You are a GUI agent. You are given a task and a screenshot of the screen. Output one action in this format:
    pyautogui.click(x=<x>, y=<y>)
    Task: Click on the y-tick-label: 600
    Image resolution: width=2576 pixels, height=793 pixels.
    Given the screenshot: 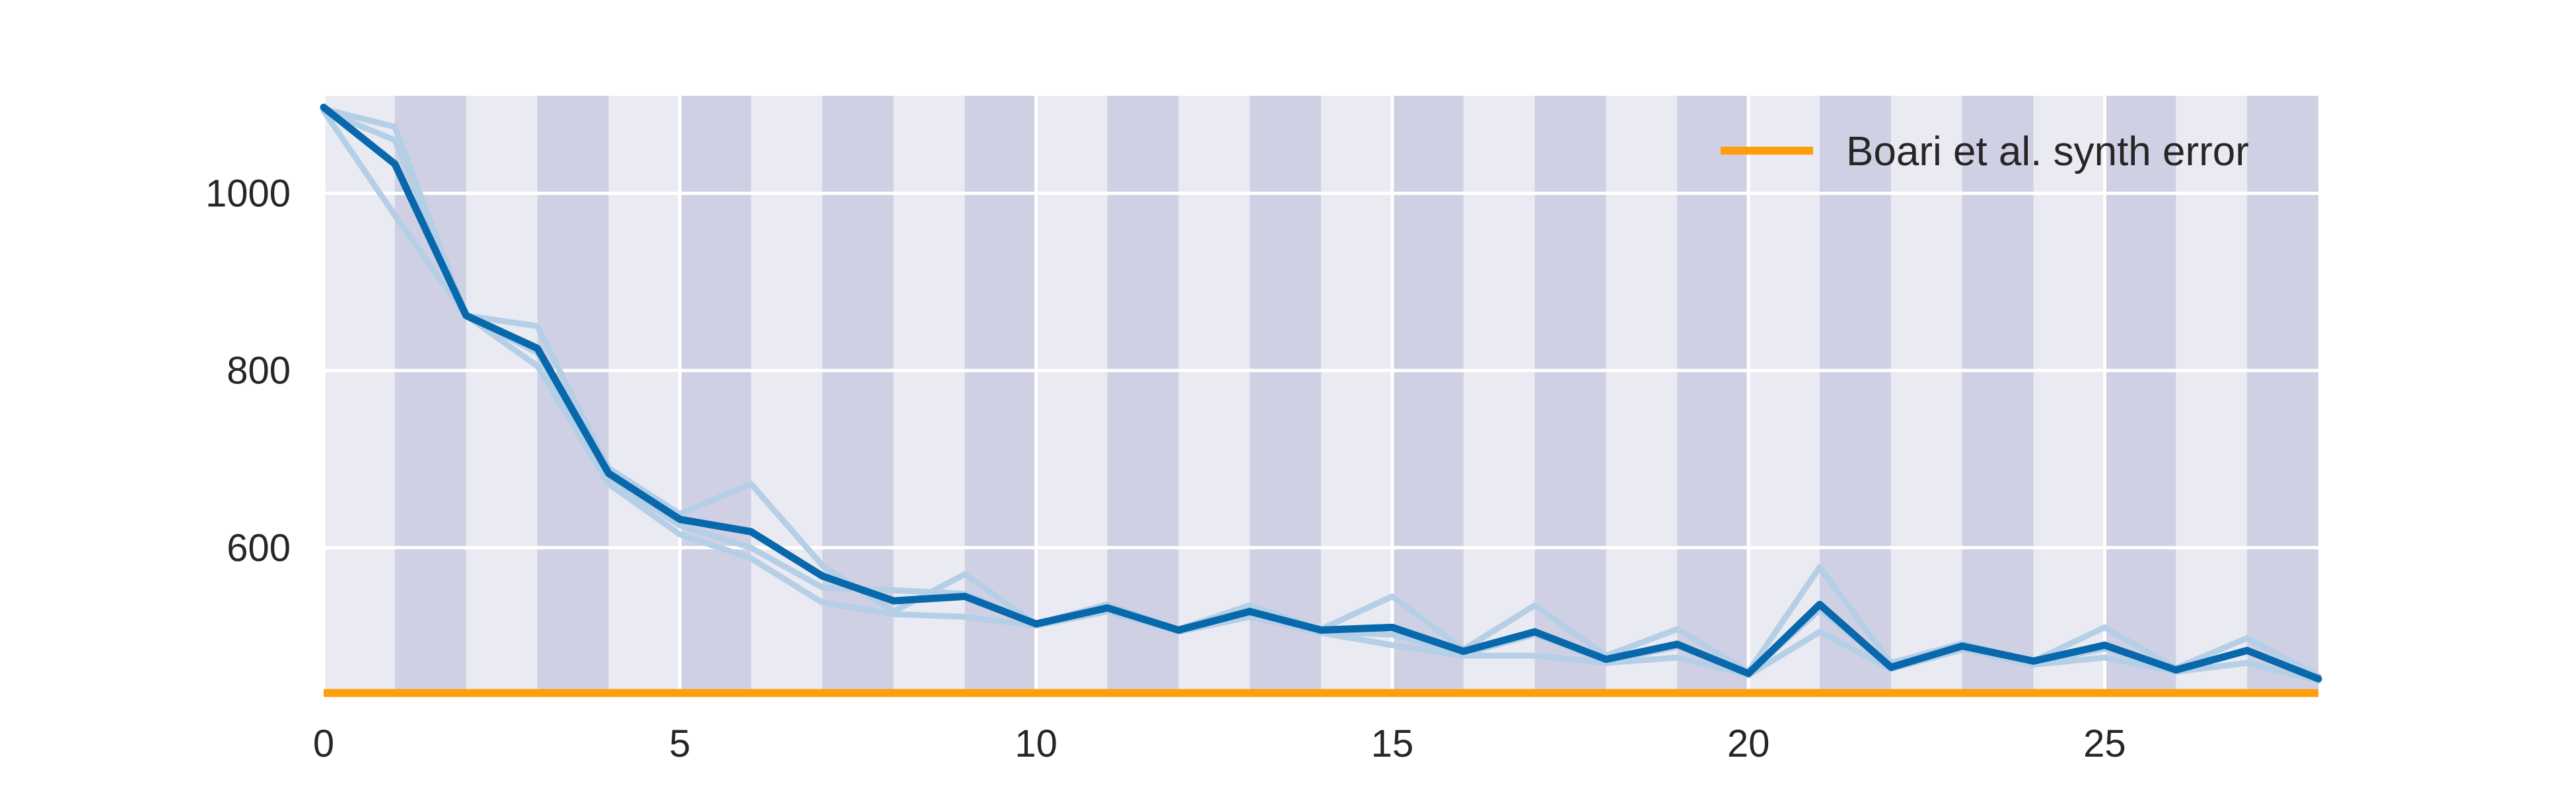 What is the action you would take?
    pyautogui.click(x=259, y=549)
    